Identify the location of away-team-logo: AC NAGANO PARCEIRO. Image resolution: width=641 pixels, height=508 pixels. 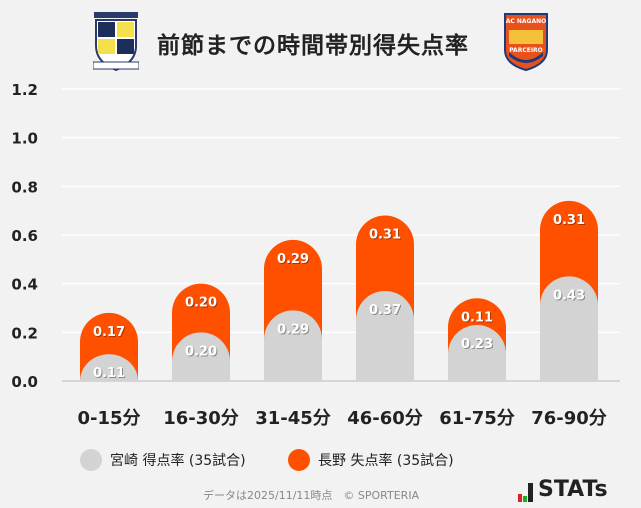
(526, 42).